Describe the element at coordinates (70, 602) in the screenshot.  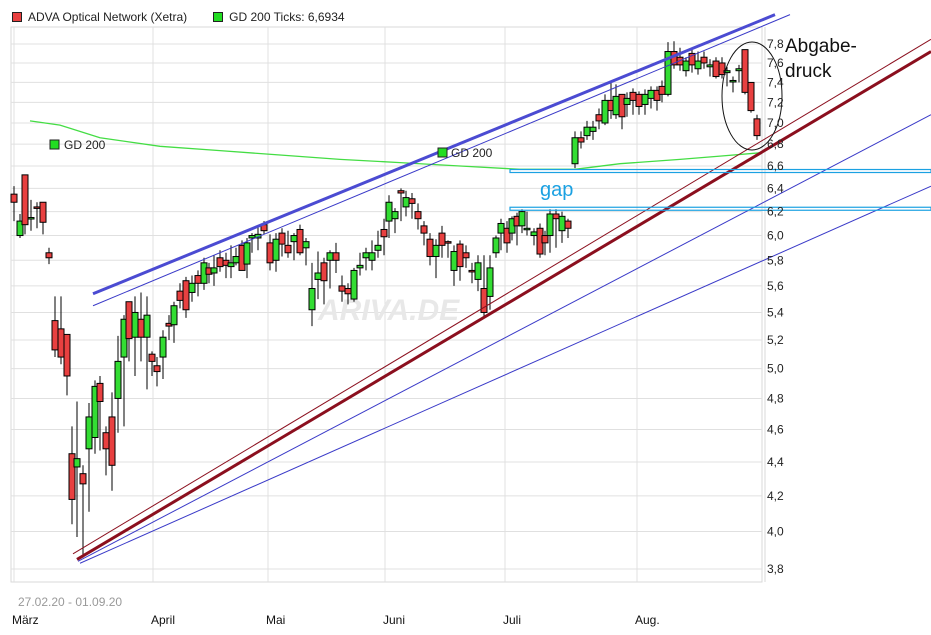
I see `date-range: 27.02.20 - 01.09.20` at that location.